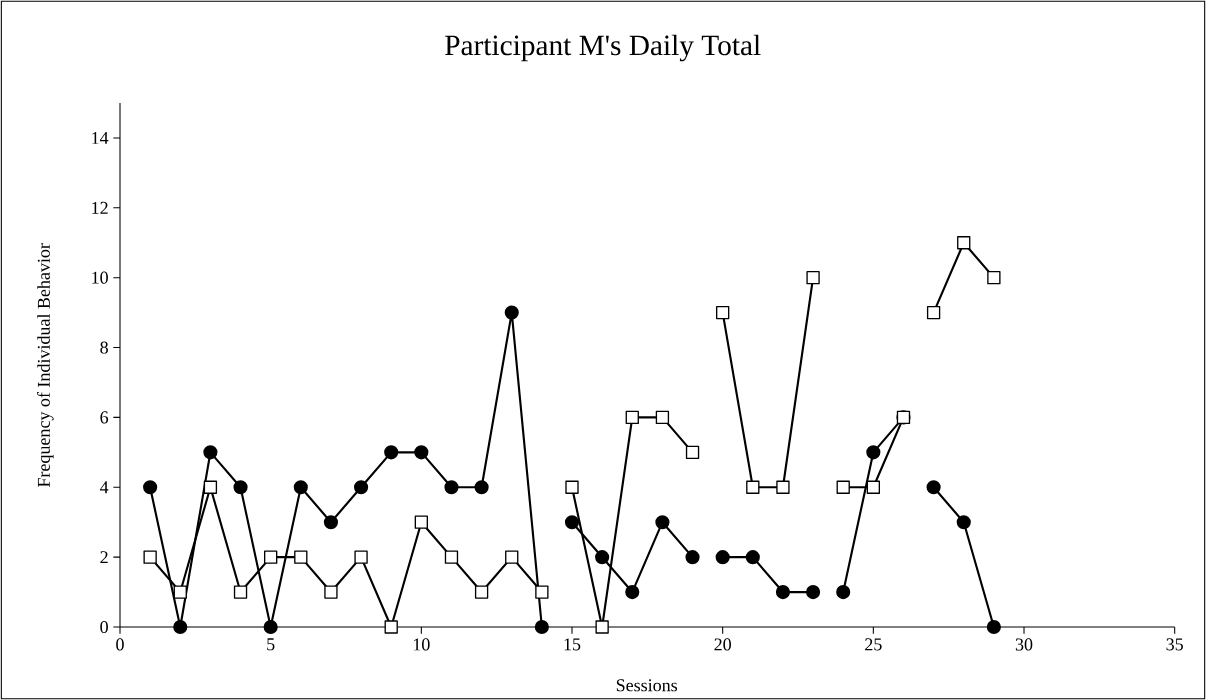  Describe the element at coordinates (104, 417) in the screenshot. I see `y-tick-label: 6` at that location.